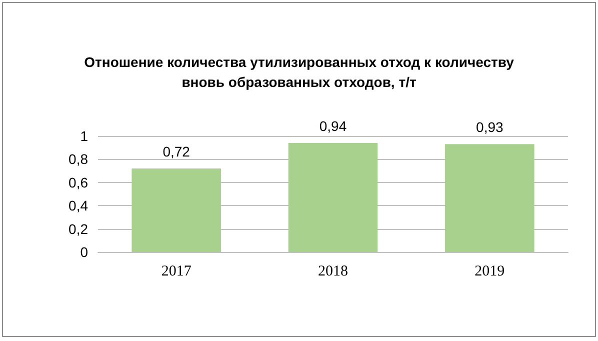  What do you see at coordinates (176, 272) in the screenshot?
I see `x-tick-label: 2017` at bounding box center [176, 272].